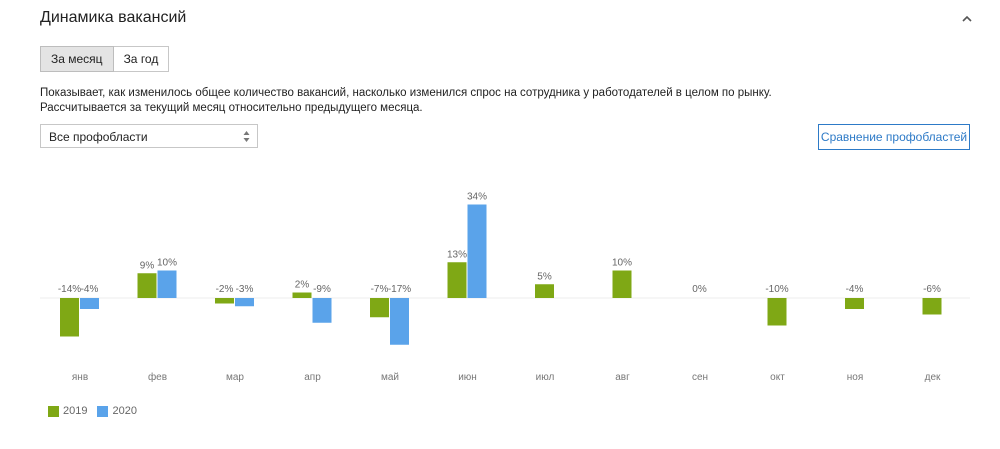 The width and height of the screenshot is (1000, 449). I want to click on x-tick-сен: сен, so click(700, 377).